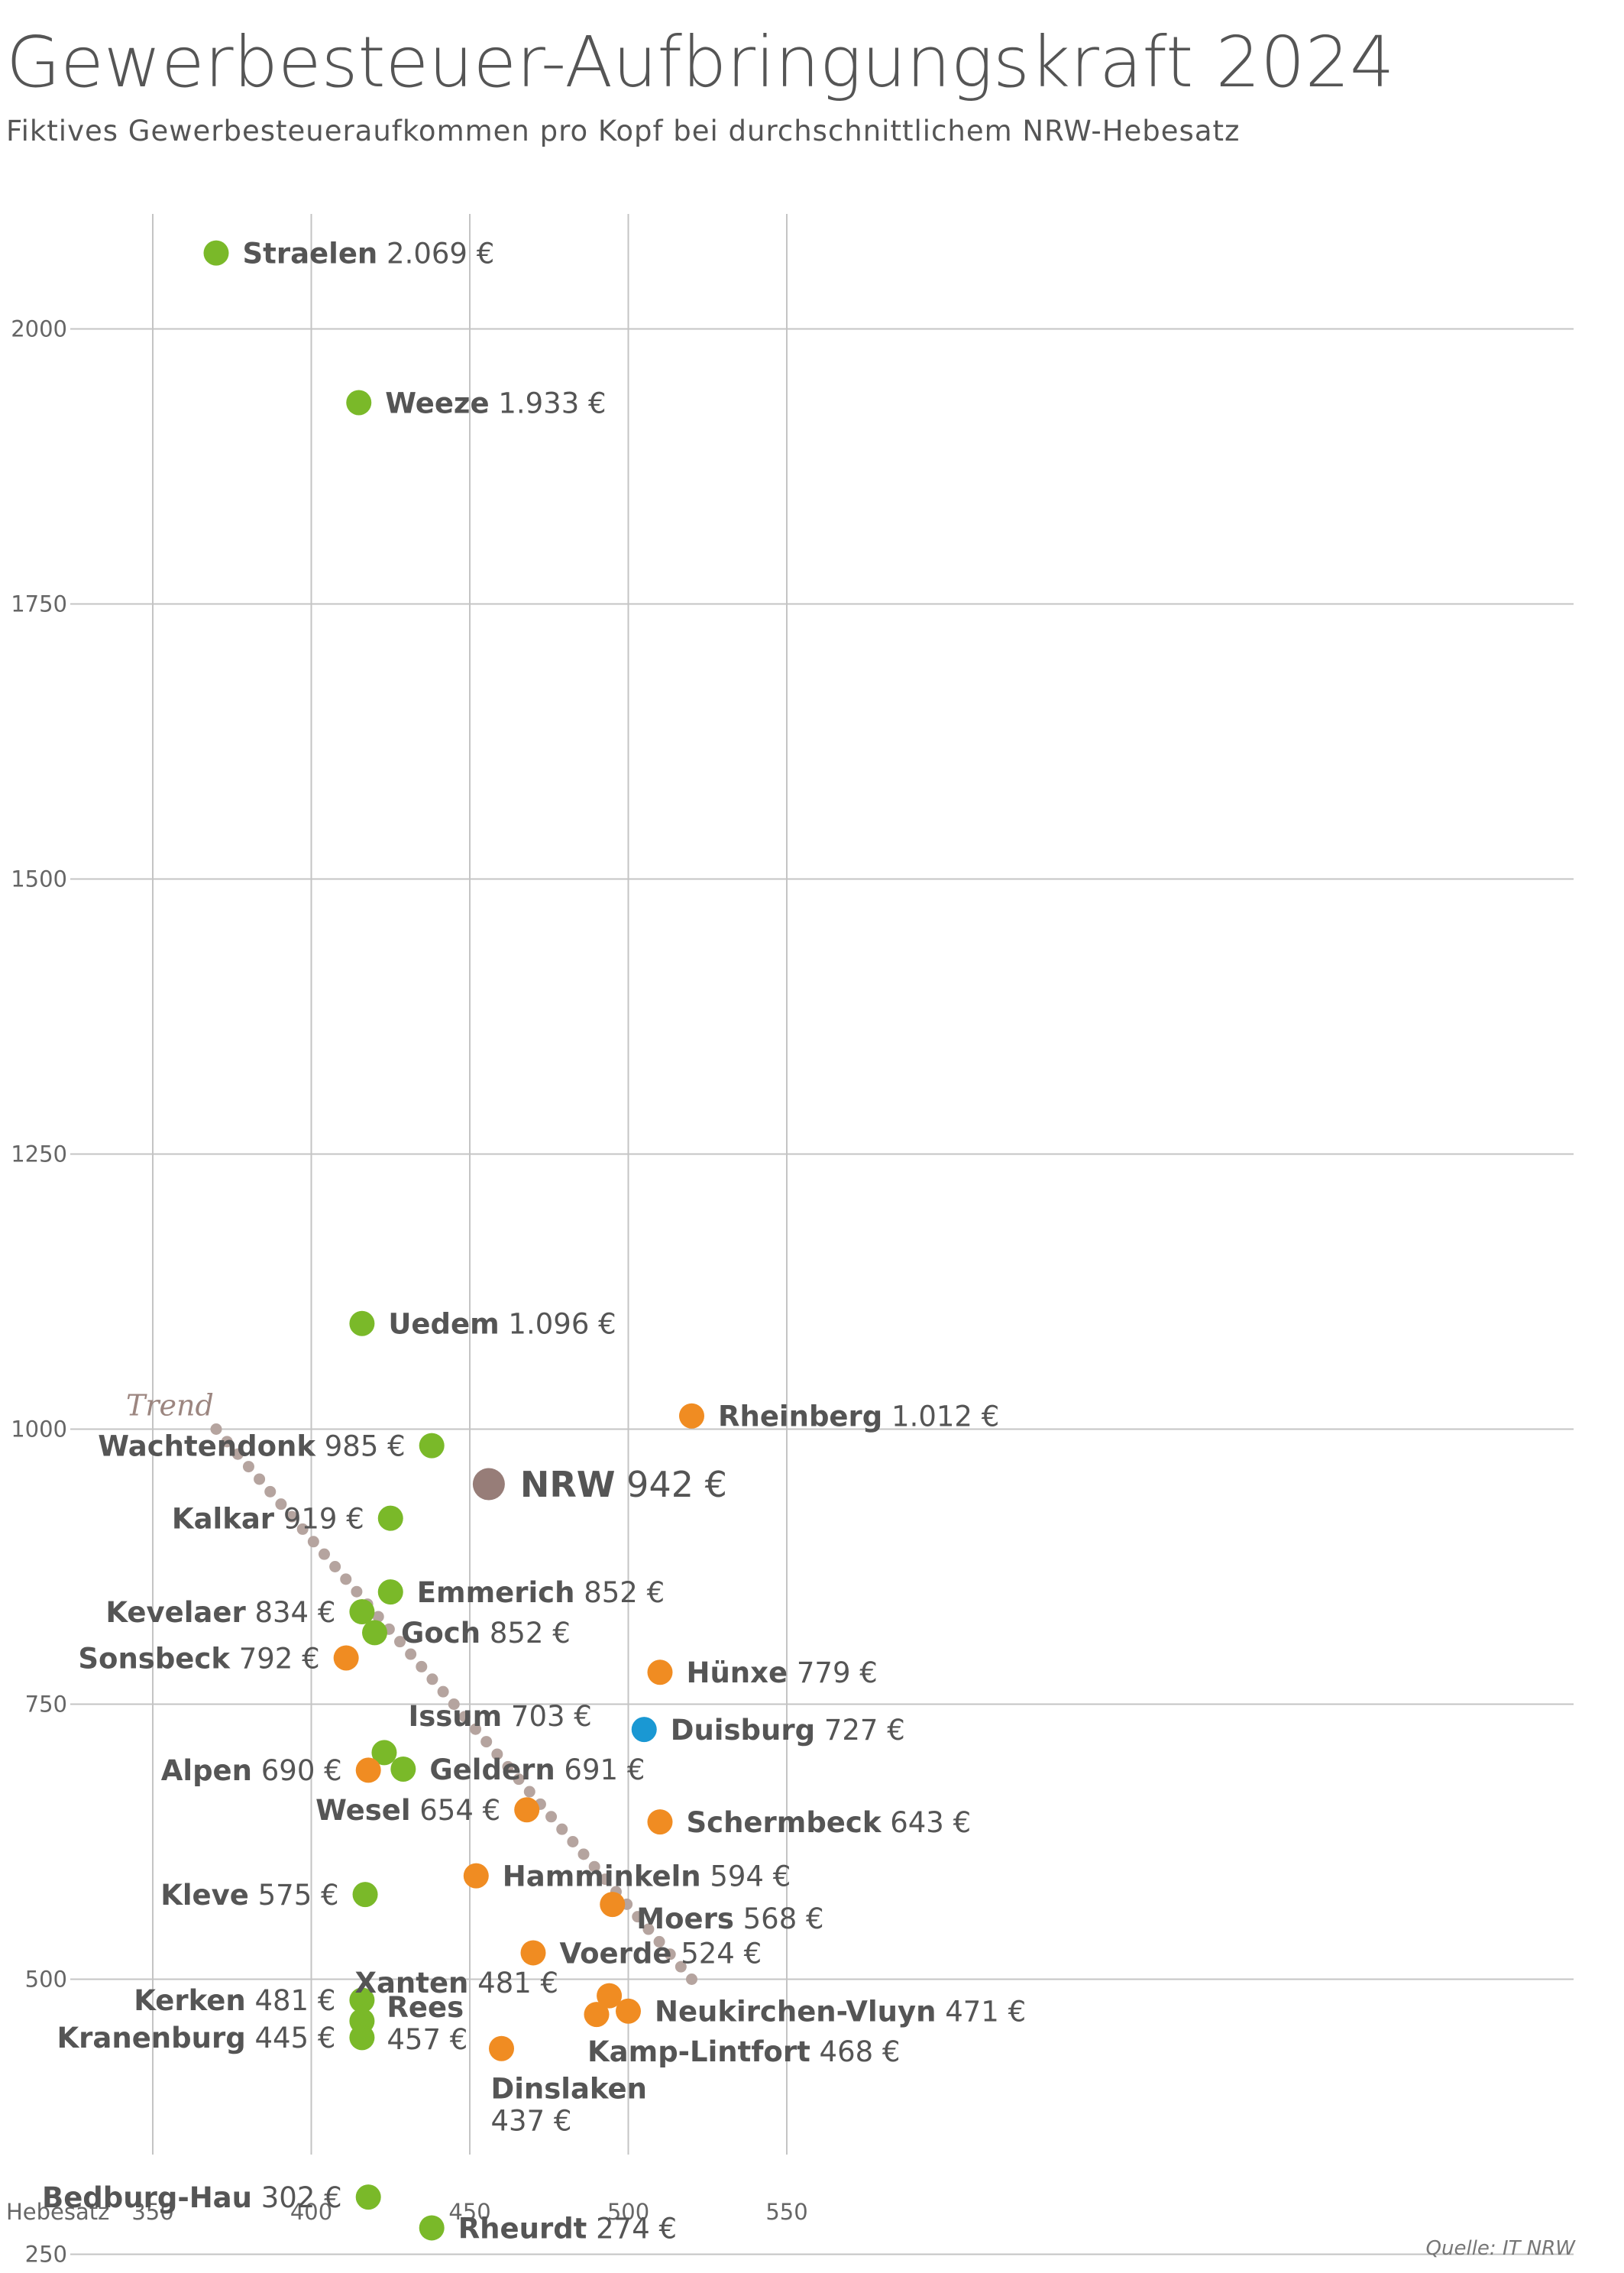  I want to click on value-label-rheinberg: 1.012 €, so click(940, 1416).